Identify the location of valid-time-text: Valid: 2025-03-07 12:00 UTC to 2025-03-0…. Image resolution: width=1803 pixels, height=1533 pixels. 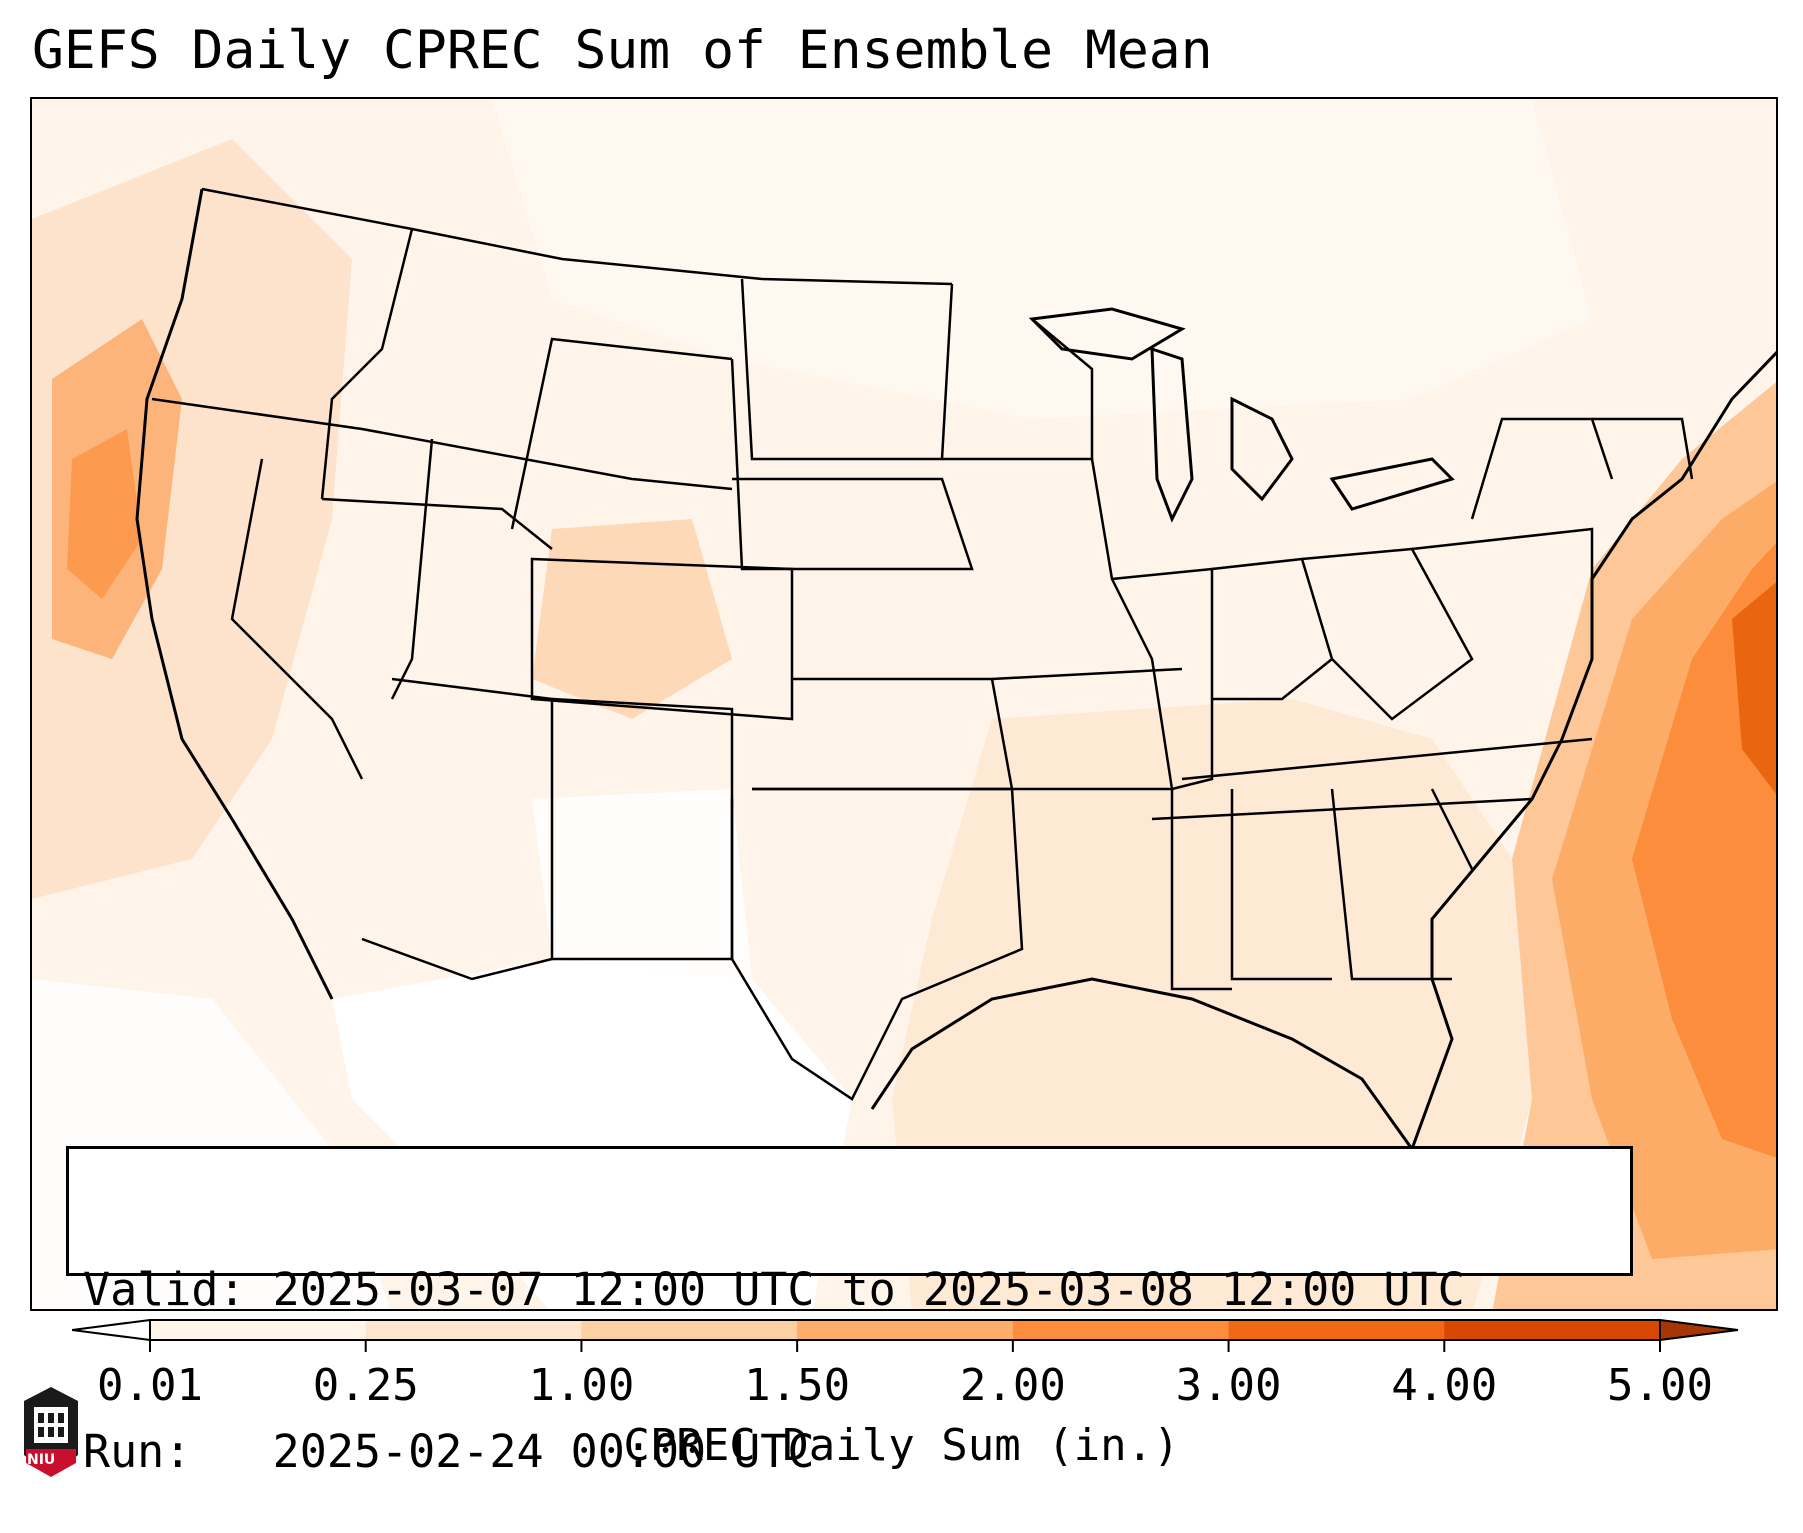
(774, 1289).